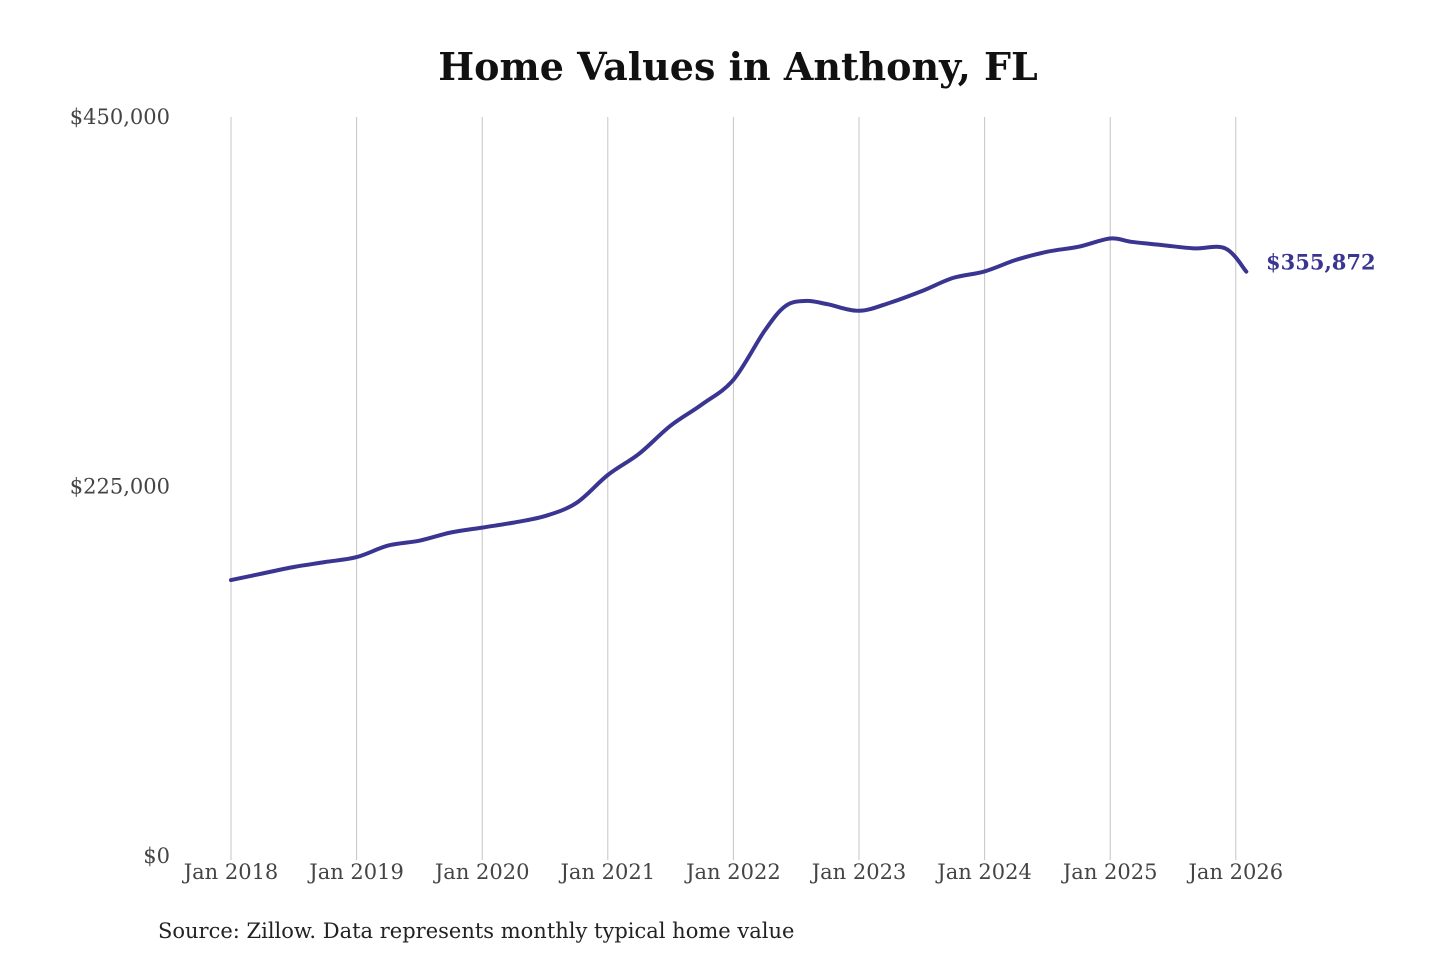 This screenshot has width=1440, height=960. I want to click on x-tick-label: Jan 2026, so click(1235, 872).